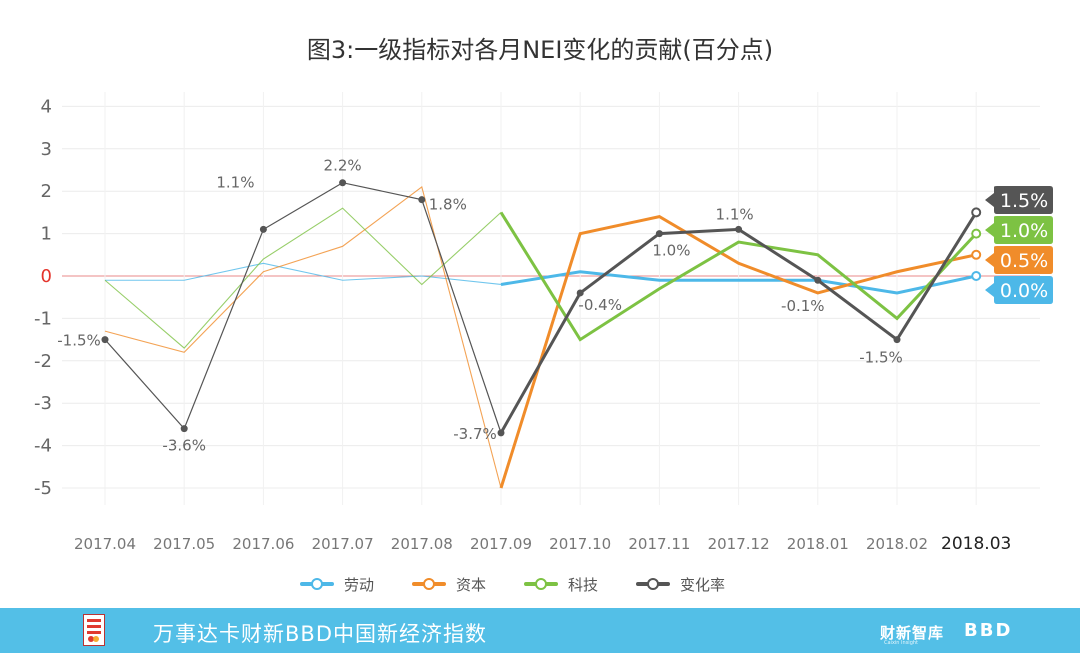  I want to click on end-badge-label: 0.0%, so click(1024, 291).